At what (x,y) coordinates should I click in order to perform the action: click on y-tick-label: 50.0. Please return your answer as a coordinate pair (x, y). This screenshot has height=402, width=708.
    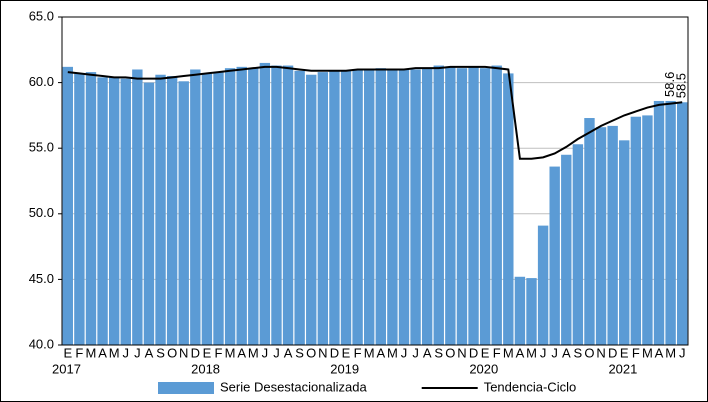
    Looking at the image, I should click on (41, 212).